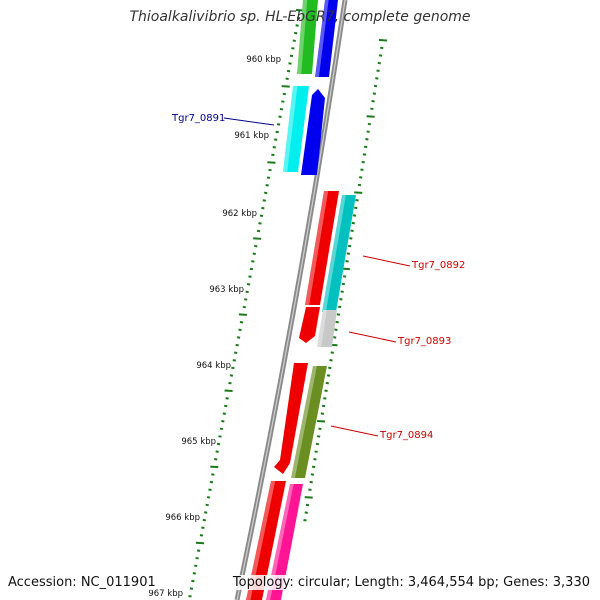  Describe the element at coordinates (424, 341) in the screenshot. I see `gene-label-tgr7_0893: Tgr7_0893` at that location.